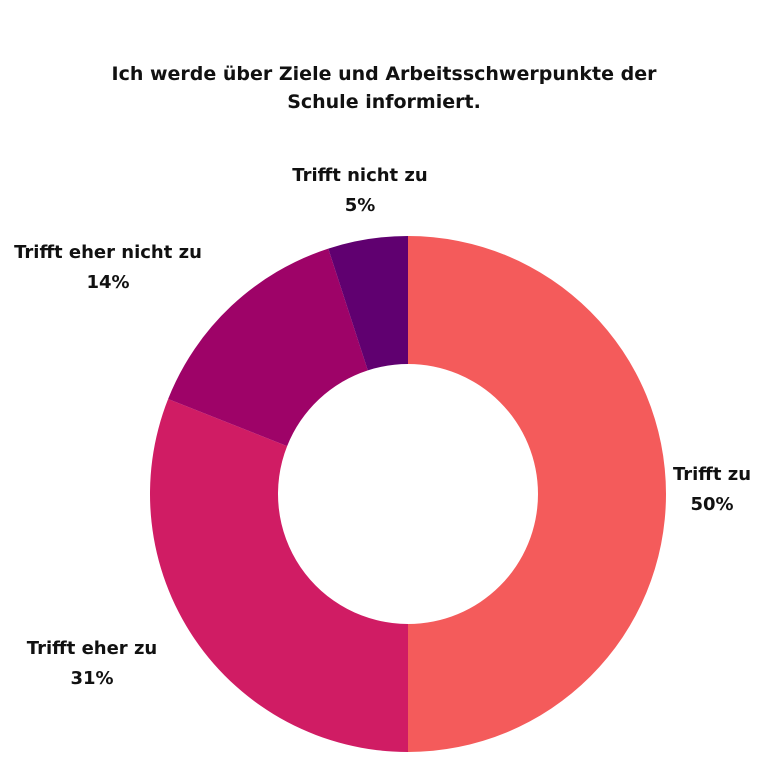 The height and width of the screenshot is (768, 768). Describe the element at coordinates (91, 678) in the screenshot. I see `slice-value-label: 31%` at that location.